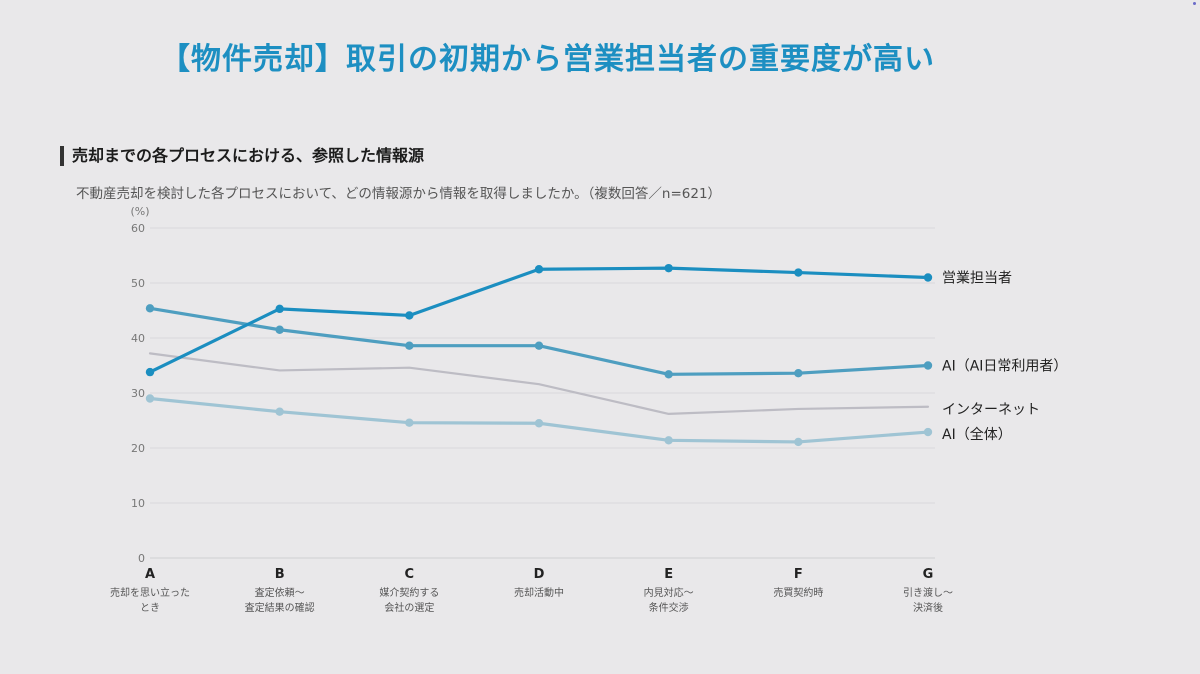 The width and height of the screenshot is (1200, 674). What do you see at coordinates (138, 448) in the screenshot?
I see `y-tick-label: 20` at bounding box center [138, 448].